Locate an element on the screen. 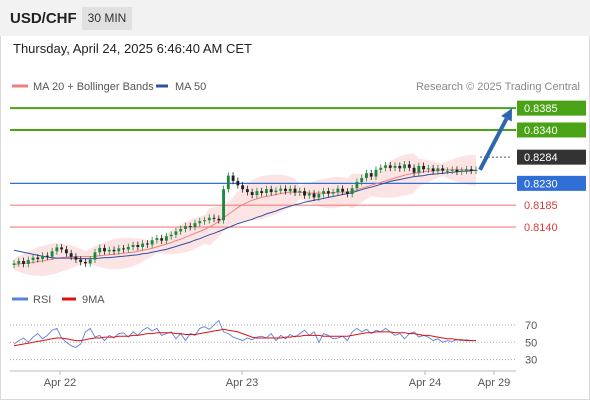 The height and width of the screenshot is (400, 590). resistance-tag is located at coordinates (551, 130).